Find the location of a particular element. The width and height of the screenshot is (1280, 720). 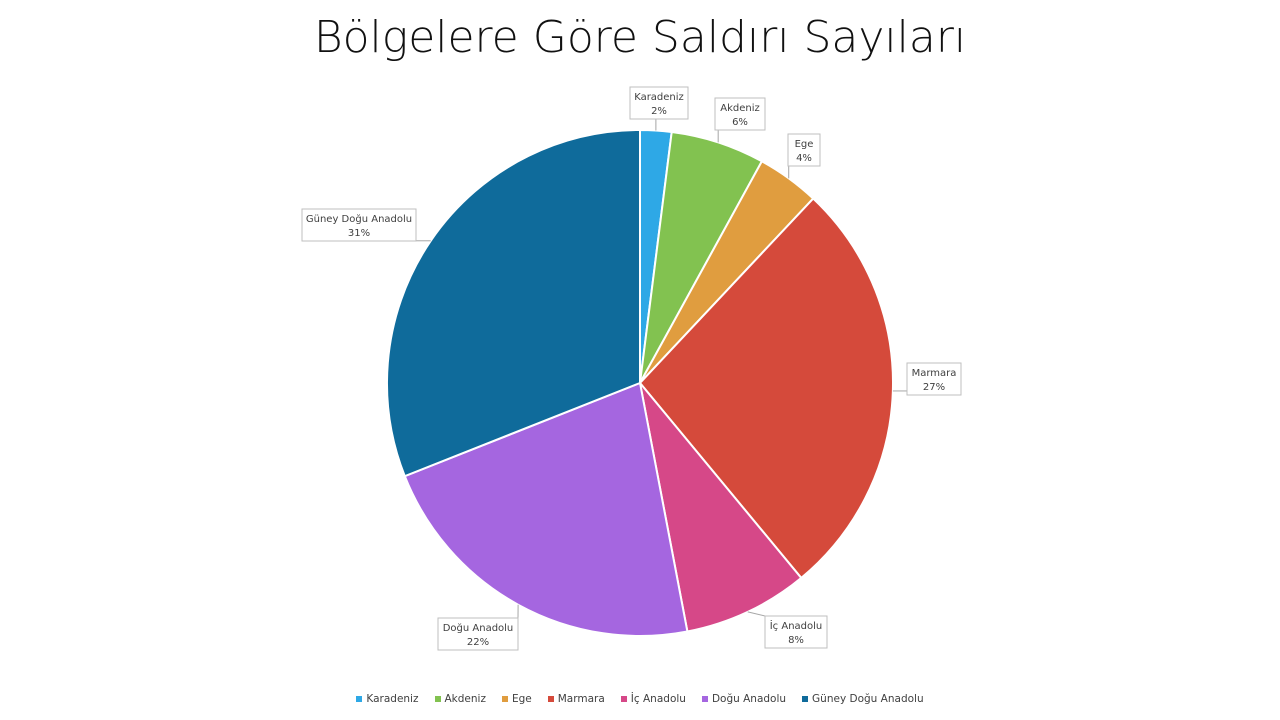

legend-item-akdeniz: Akdeniz is located at coordinates (460, 699).